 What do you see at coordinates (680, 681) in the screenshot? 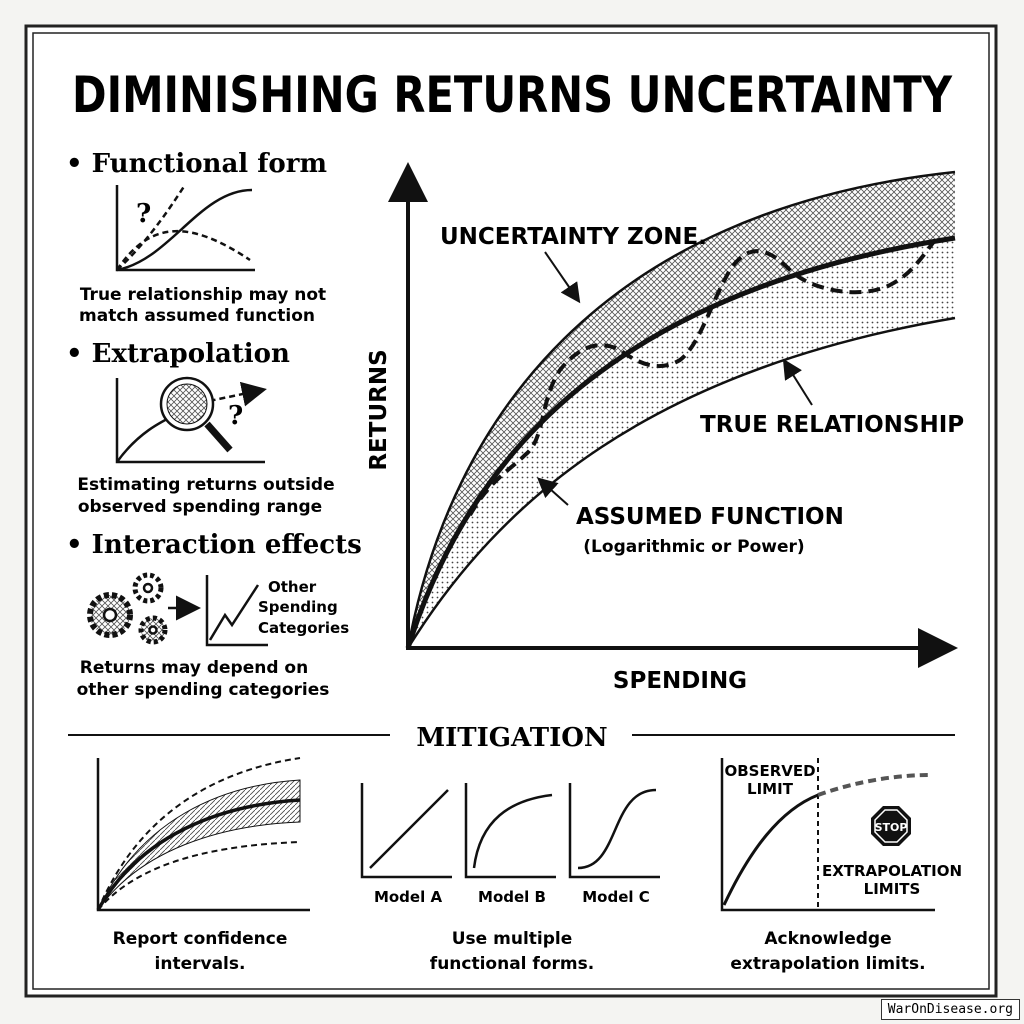
I see `x-axis-label: SPENDING` at bounding box center [680, 681].